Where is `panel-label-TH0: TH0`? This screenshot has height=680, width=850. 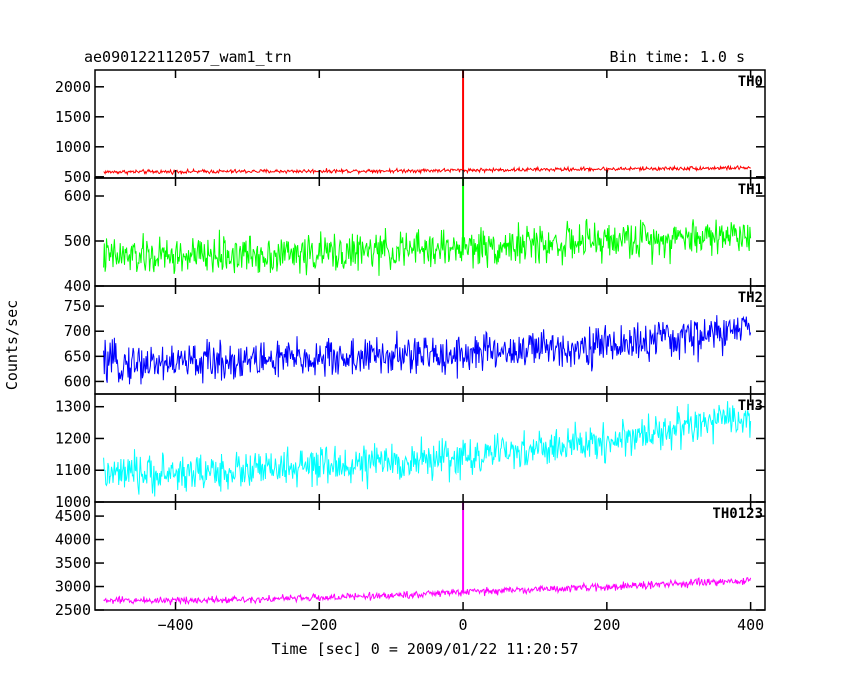 panel-label-TH0: TH0 is located at coordinates (750, 82).